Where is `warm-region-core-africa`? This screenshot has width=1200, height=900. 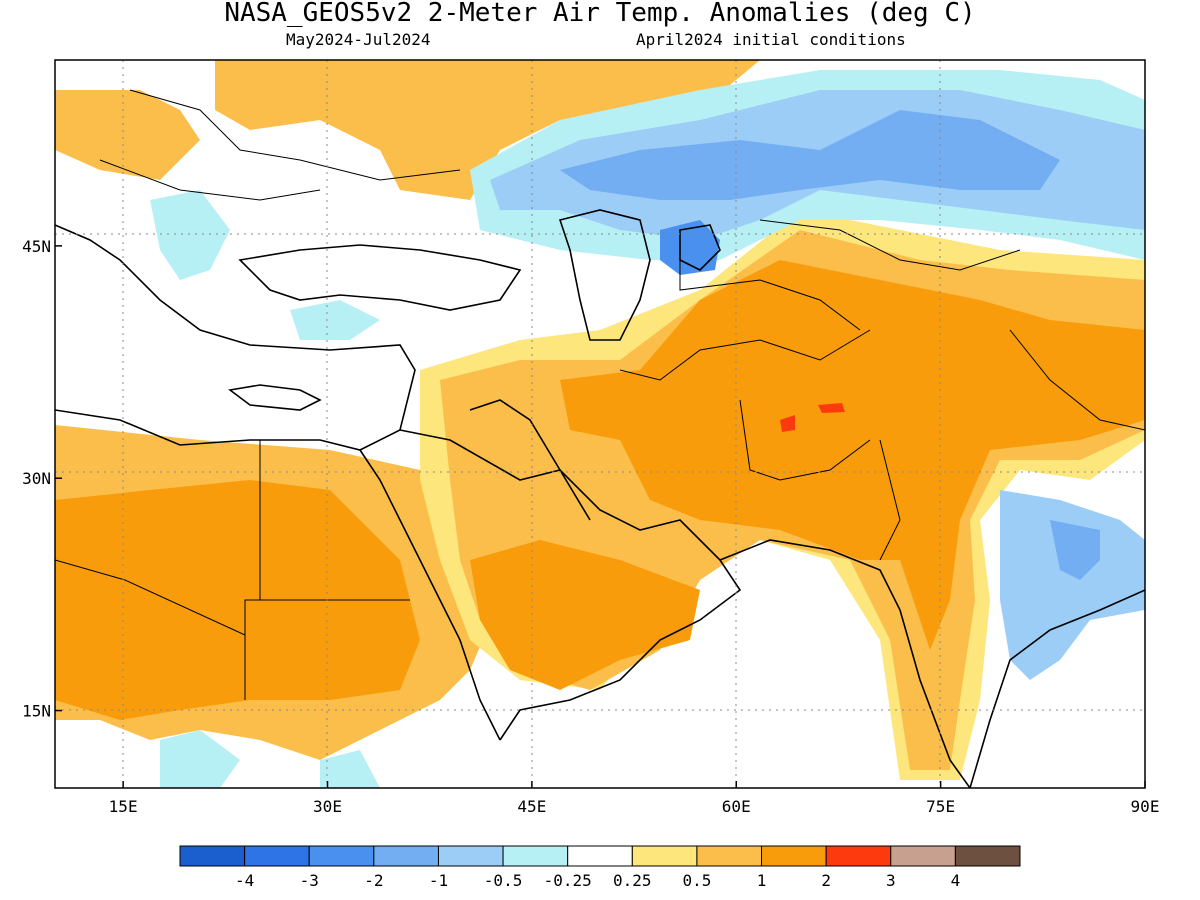
warm-region-core-africa is located at coordinates (237, 600).